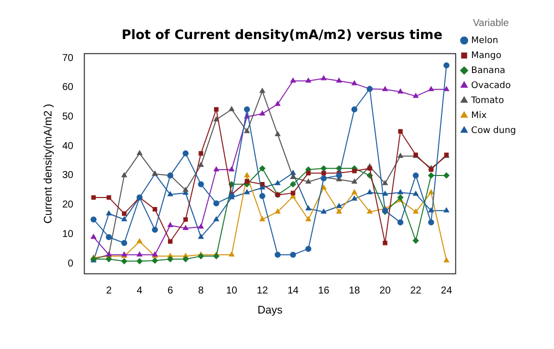  What do you see at coordinates (270, 310) in the screenshot?
I see `x-axis-title: Days` at bounding box center [270, 310].